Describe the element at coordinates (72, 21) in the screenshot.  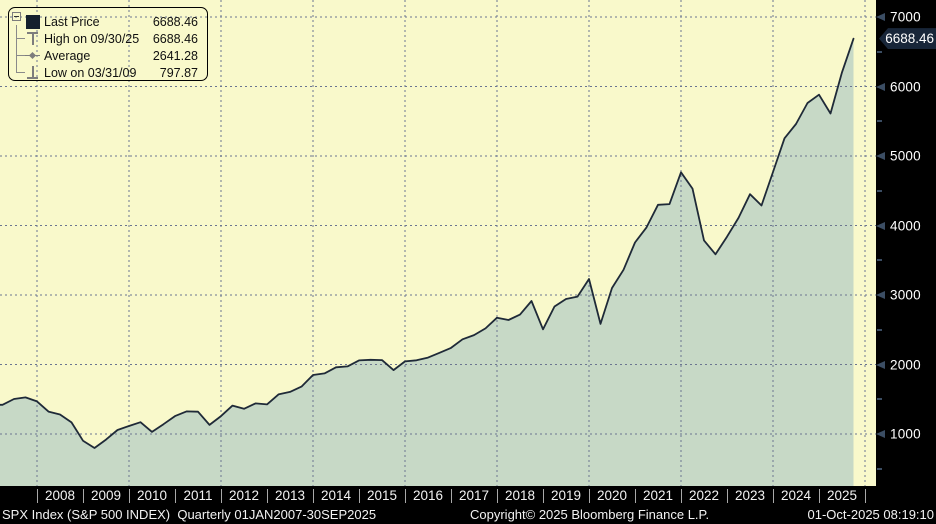
I see `legend-label: Last Price` at that location.